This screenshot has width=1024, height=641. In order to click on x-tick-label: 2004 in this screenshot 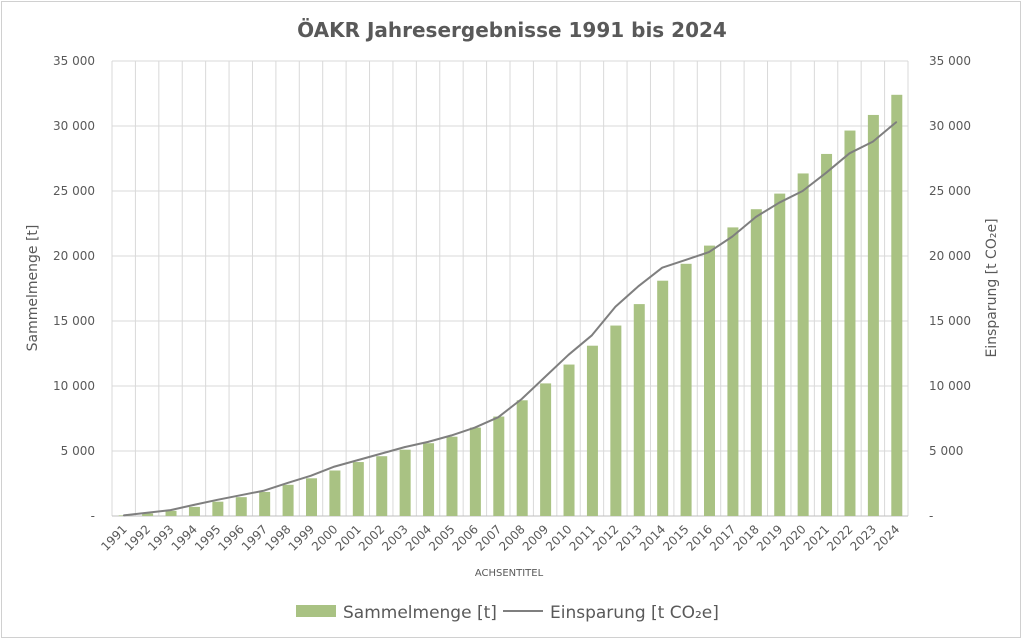, I will do `click(418, 537)`.